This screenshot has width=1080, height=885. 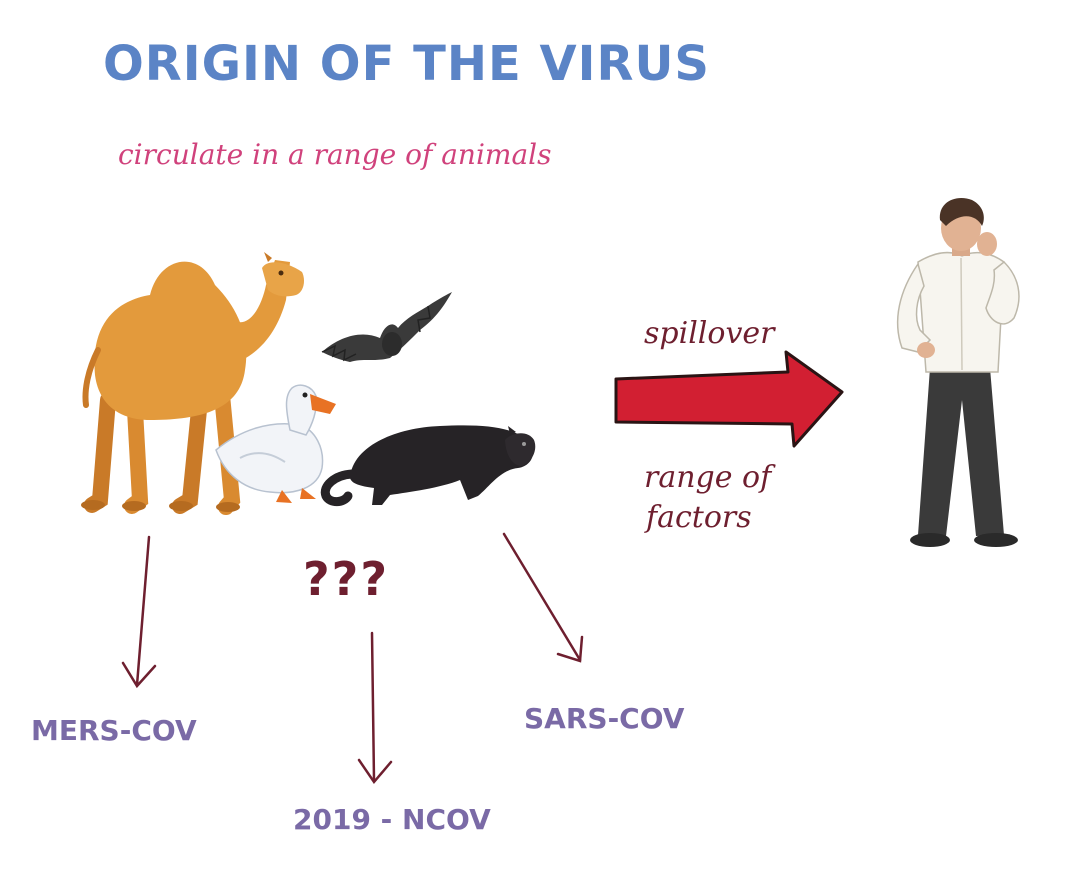 I want to click on page-title: ORIGIN OF THE VIRUS, so click(x=406, y=64).